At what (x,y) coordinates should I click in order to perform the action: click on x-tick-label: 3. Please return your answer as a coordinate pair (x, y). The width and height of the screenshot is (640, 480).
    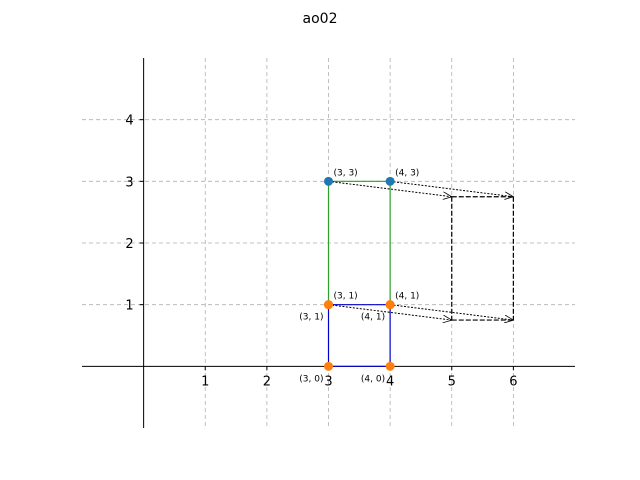
    Looking at the image, I should click on (328, 381).